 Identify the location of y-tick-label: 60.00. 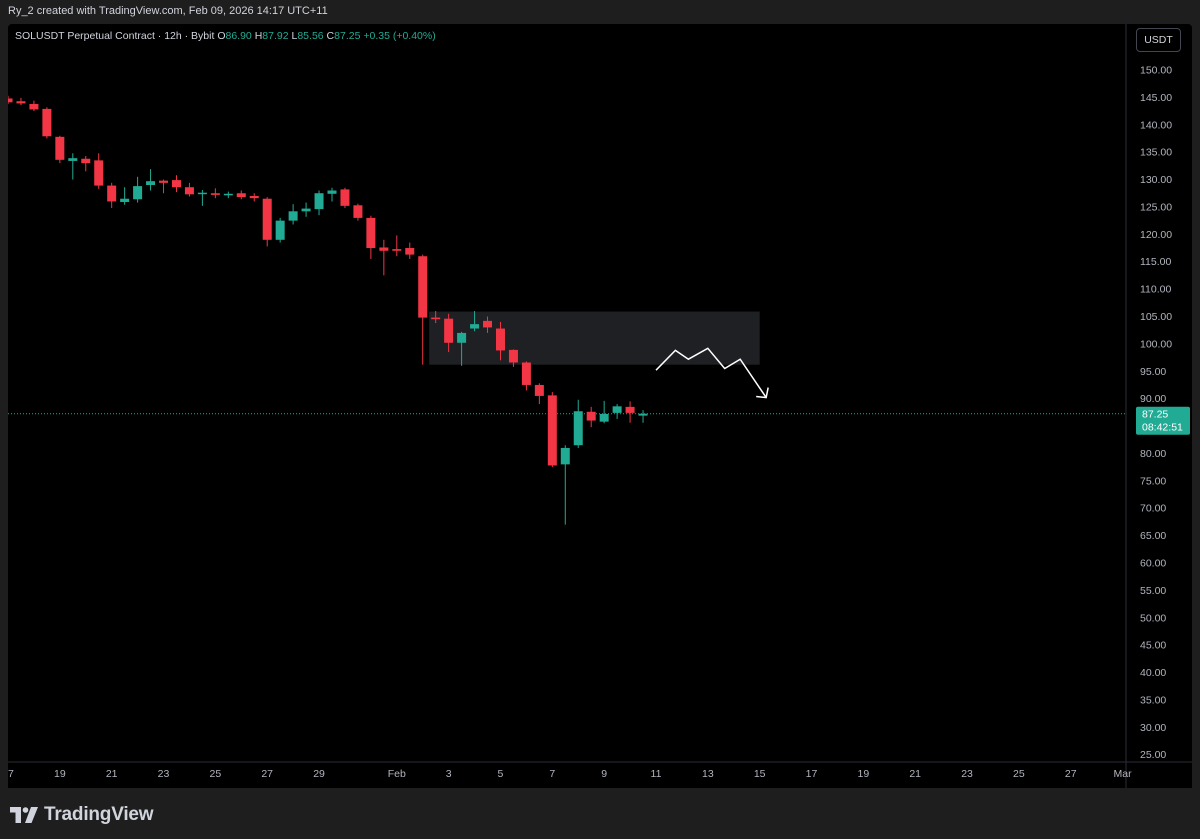
(1153, 563).